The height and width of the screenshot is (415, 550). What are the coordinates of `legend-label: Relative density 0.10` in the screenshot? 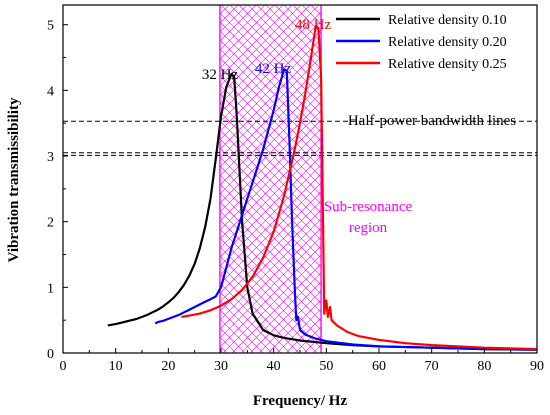 It's located at (447, 20).